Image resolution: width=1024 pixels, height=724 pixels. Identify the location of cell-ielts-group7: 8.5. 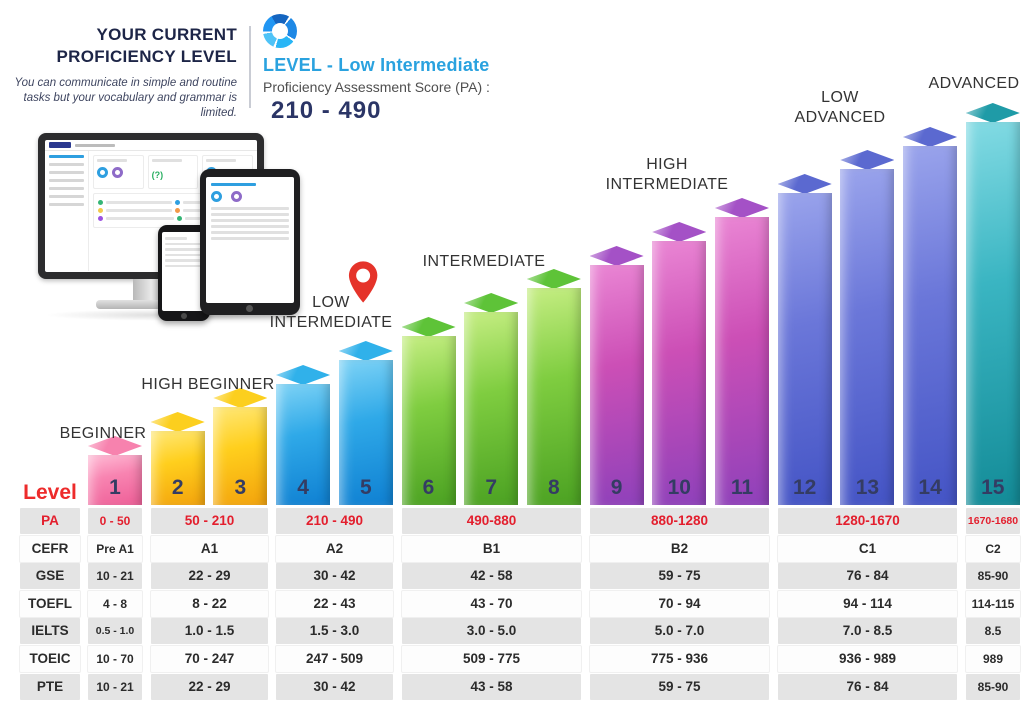
(993, 631).